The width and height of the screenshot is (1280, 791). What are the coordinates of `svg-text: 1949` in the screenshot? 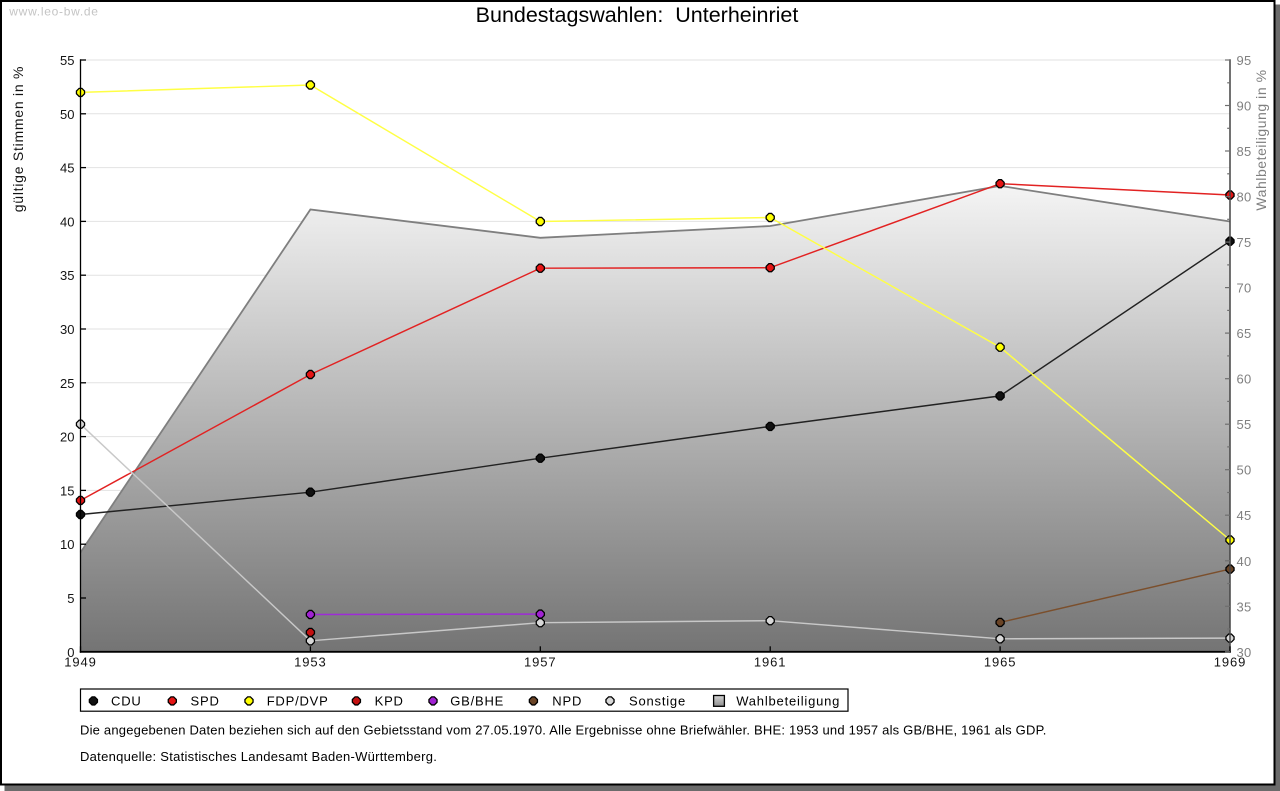 It's located at (80, 662).